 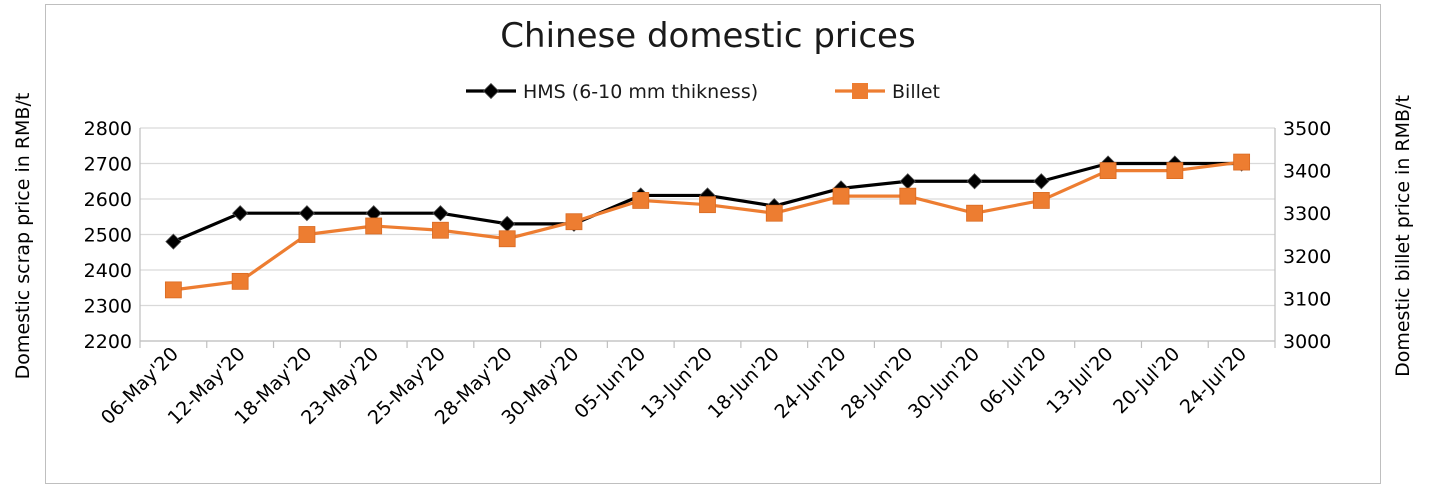 What do you see at coordinates (916, 92) in the screenshot?
I see `legend-label-2: Billet` at bounding box center [916, 92].